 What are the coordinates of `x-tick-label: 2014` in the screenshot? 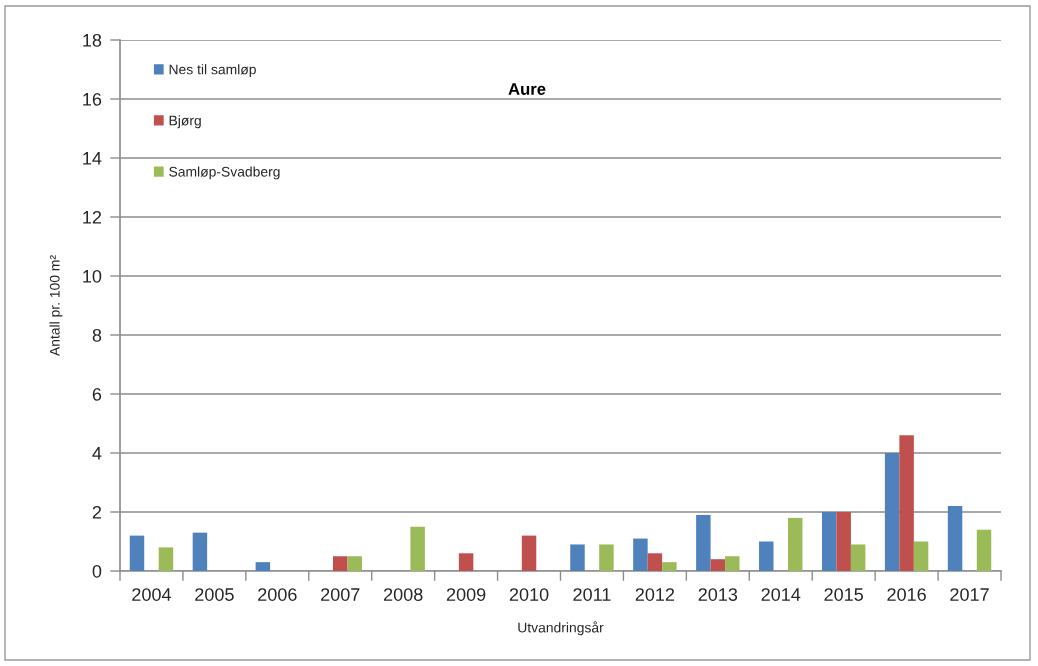 It's located at (781, 594).